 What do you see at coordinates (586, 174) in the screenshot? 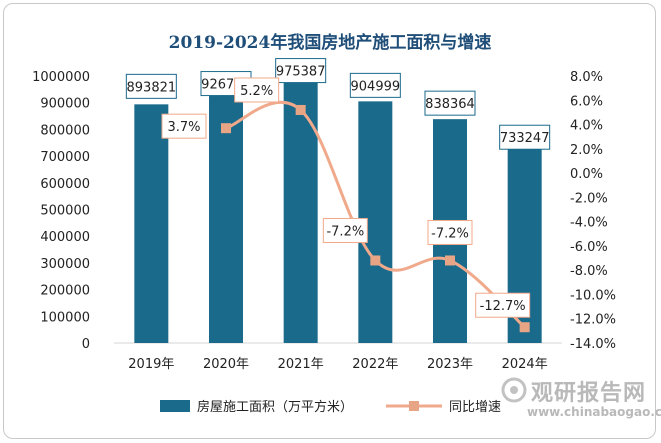
I see `y-right-tick-label: 0.0%` at bounding box center [586, 174].